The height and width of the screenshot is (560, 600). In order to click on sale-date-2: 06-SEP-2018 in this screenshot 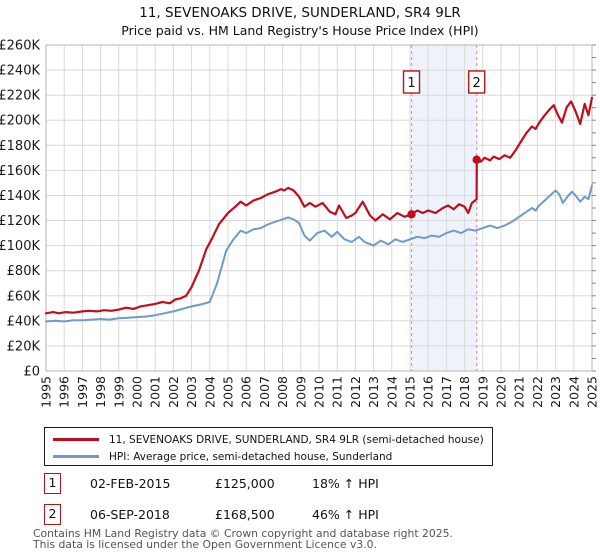, I will do `click(130, 514)`.